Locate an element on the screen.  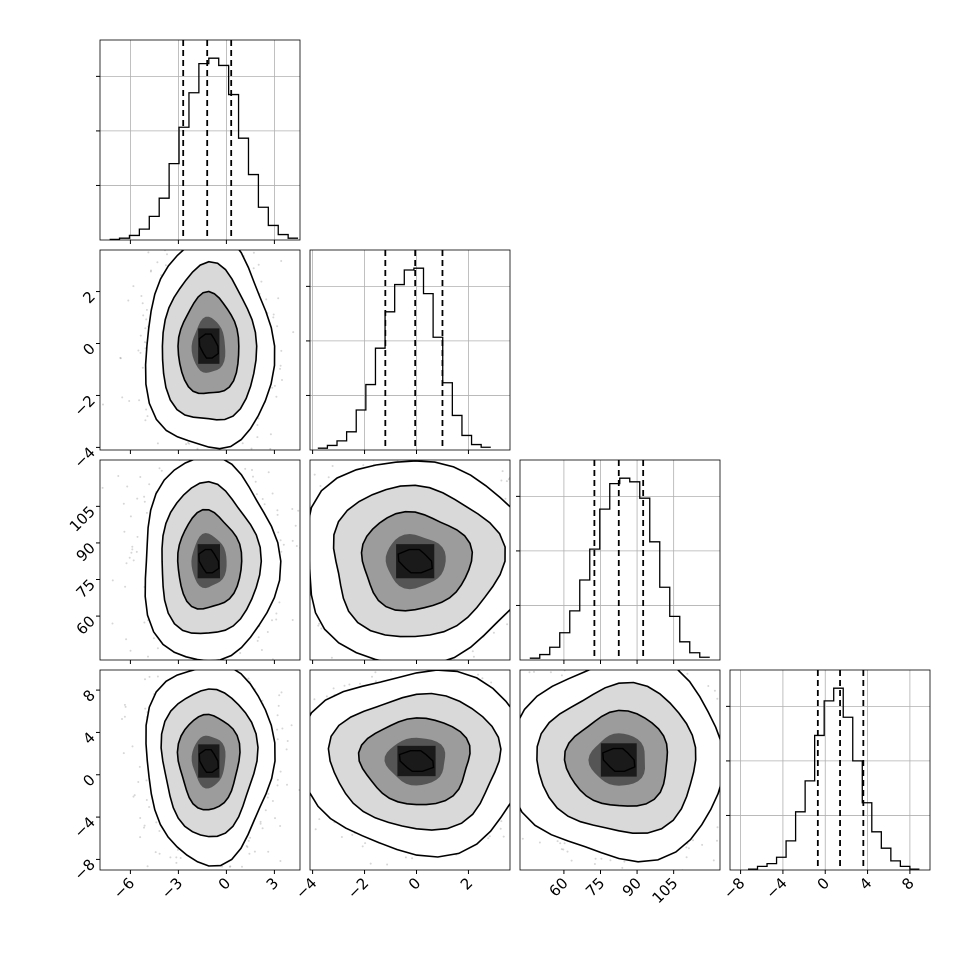
density-peak is located at coordinates (209, 761).